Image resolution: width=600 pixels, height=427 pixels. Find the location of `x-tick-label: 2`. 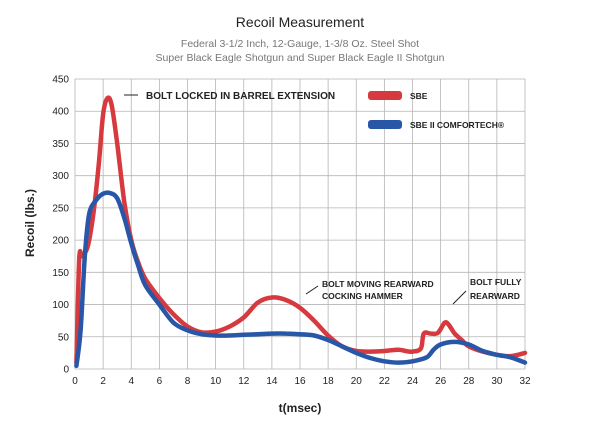

x-tick-label: 2 is located at coordinates (103, 381).